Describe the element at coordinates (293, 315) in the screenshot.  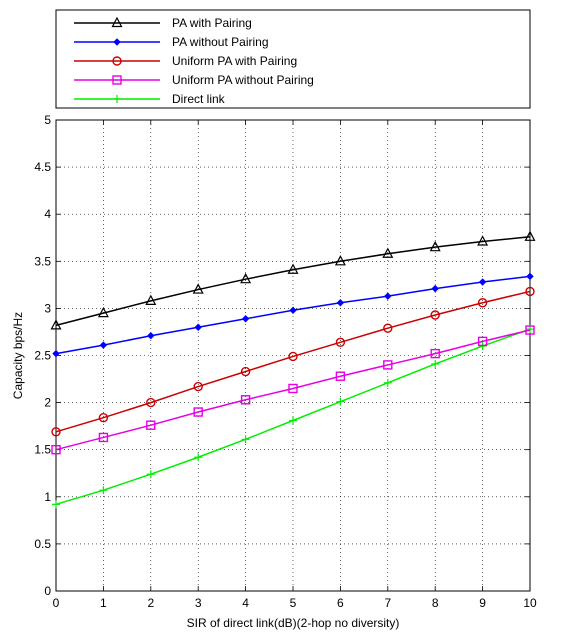
I see `series-pa-without-pairing` at that location.